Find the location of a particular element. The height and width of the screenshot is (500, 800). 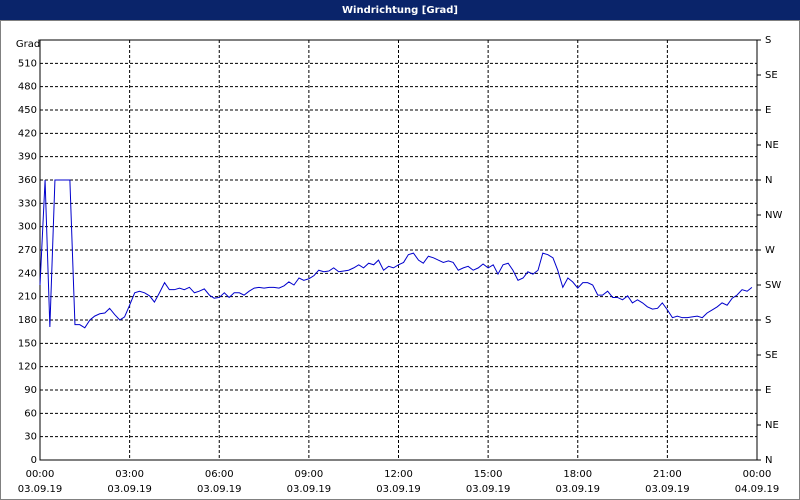

y-tick-label: 210 is located at coordinates (27, 297).